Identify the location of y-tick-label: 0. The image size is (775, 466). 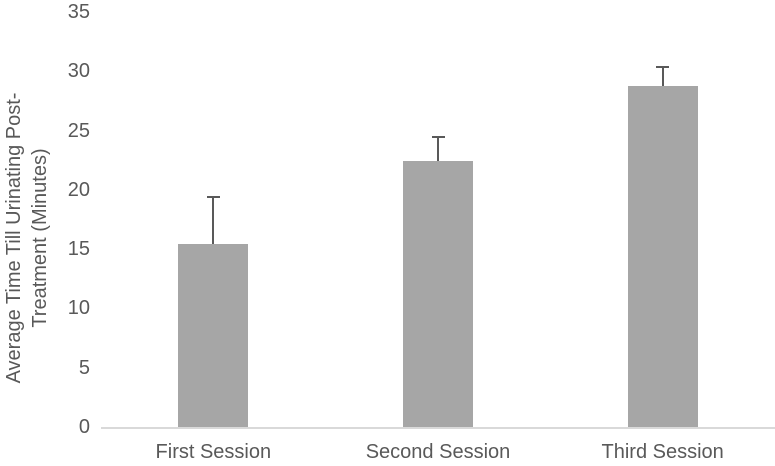
(84, 427).